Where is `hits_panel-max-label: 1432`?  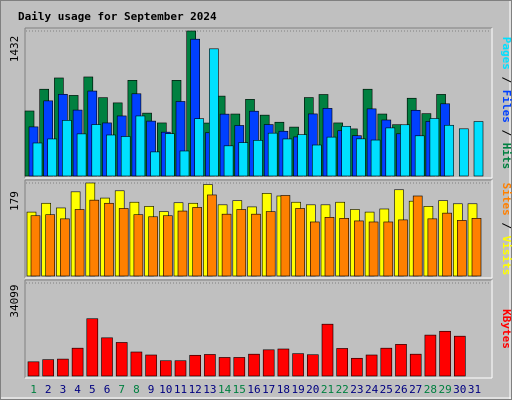
hits_panel-max-label: 1432 is located at coordinates (14, 49).